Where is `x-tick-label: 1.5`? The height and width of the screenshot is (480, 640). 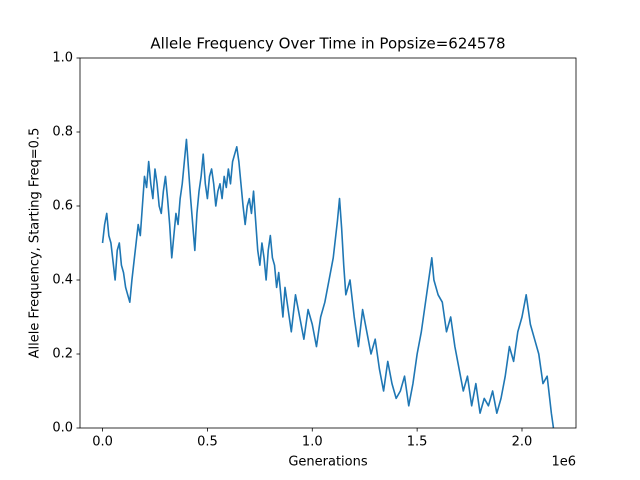
x-tick-label: 1.5 is located at coordinates (417, 442).